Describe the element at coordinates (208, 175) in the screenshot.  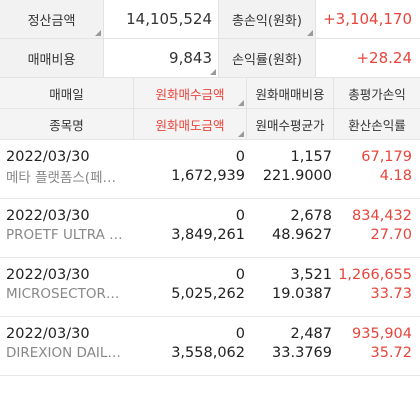
I see `sell-amount: 1,672,939` at that location.